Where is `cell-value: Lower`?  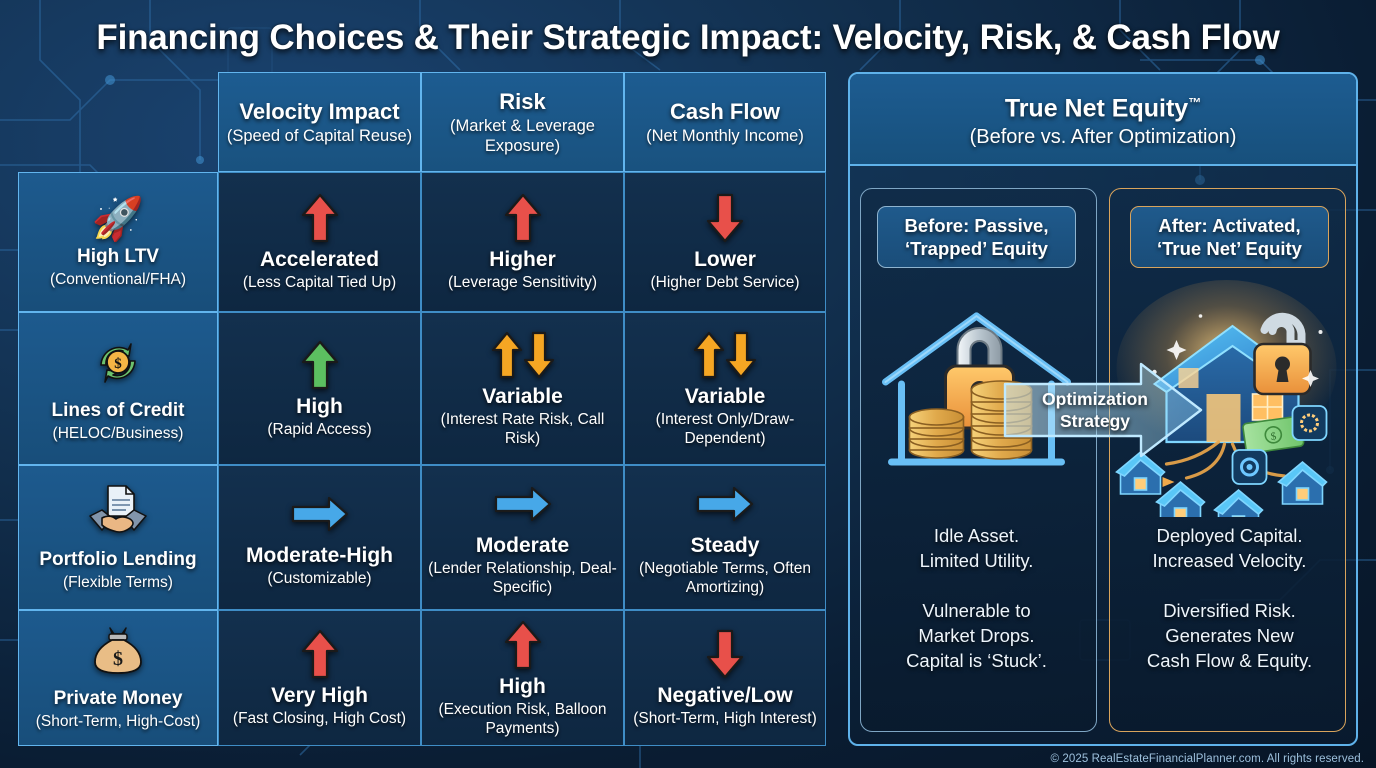
cell-value: Lower is located at coordinates (725, 259).